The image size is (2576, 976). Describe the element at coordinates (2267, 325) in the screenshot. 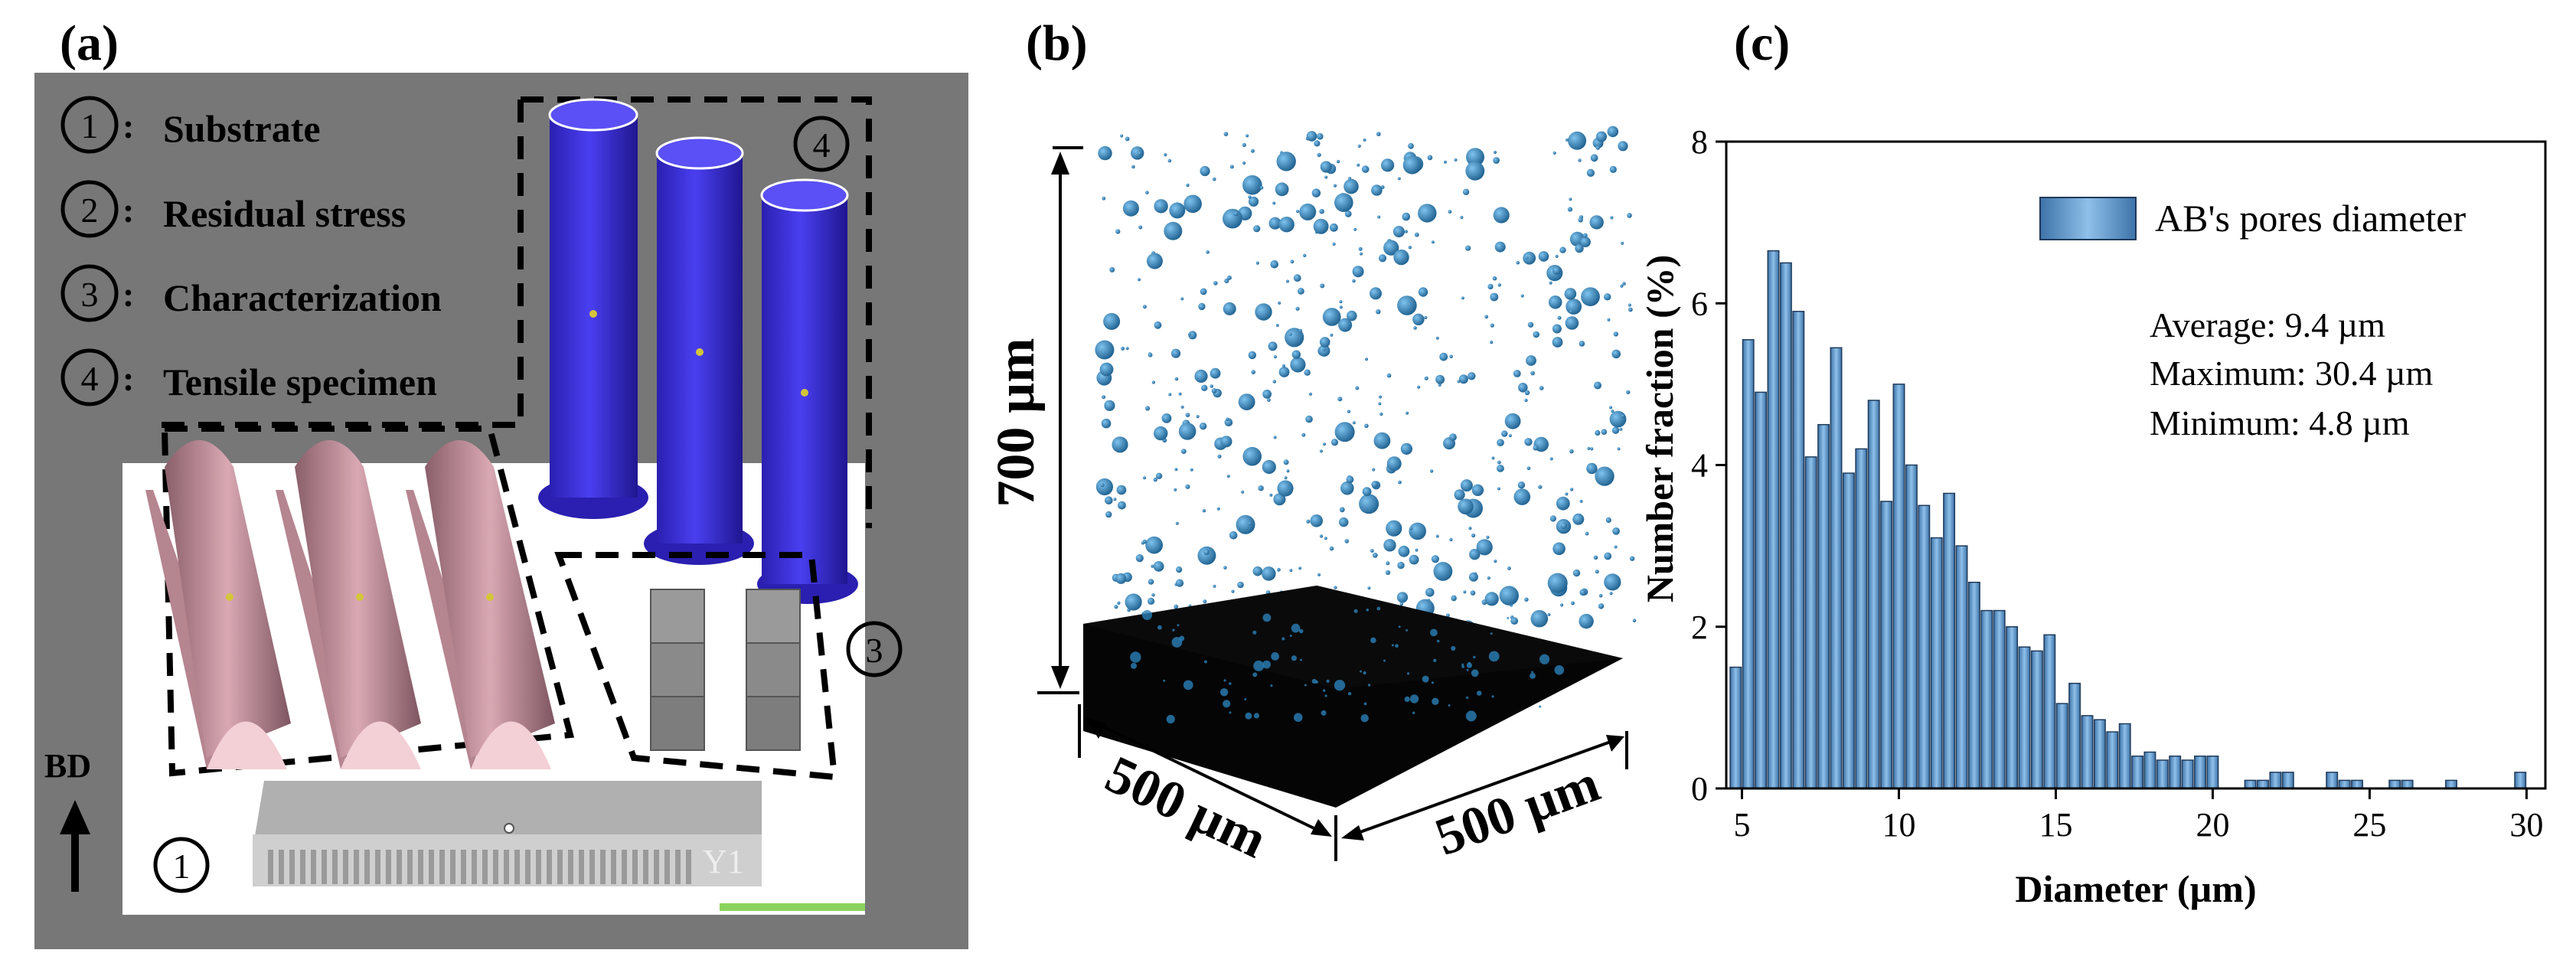

I see `stat-average: Average: 9.4 µm` at that location.